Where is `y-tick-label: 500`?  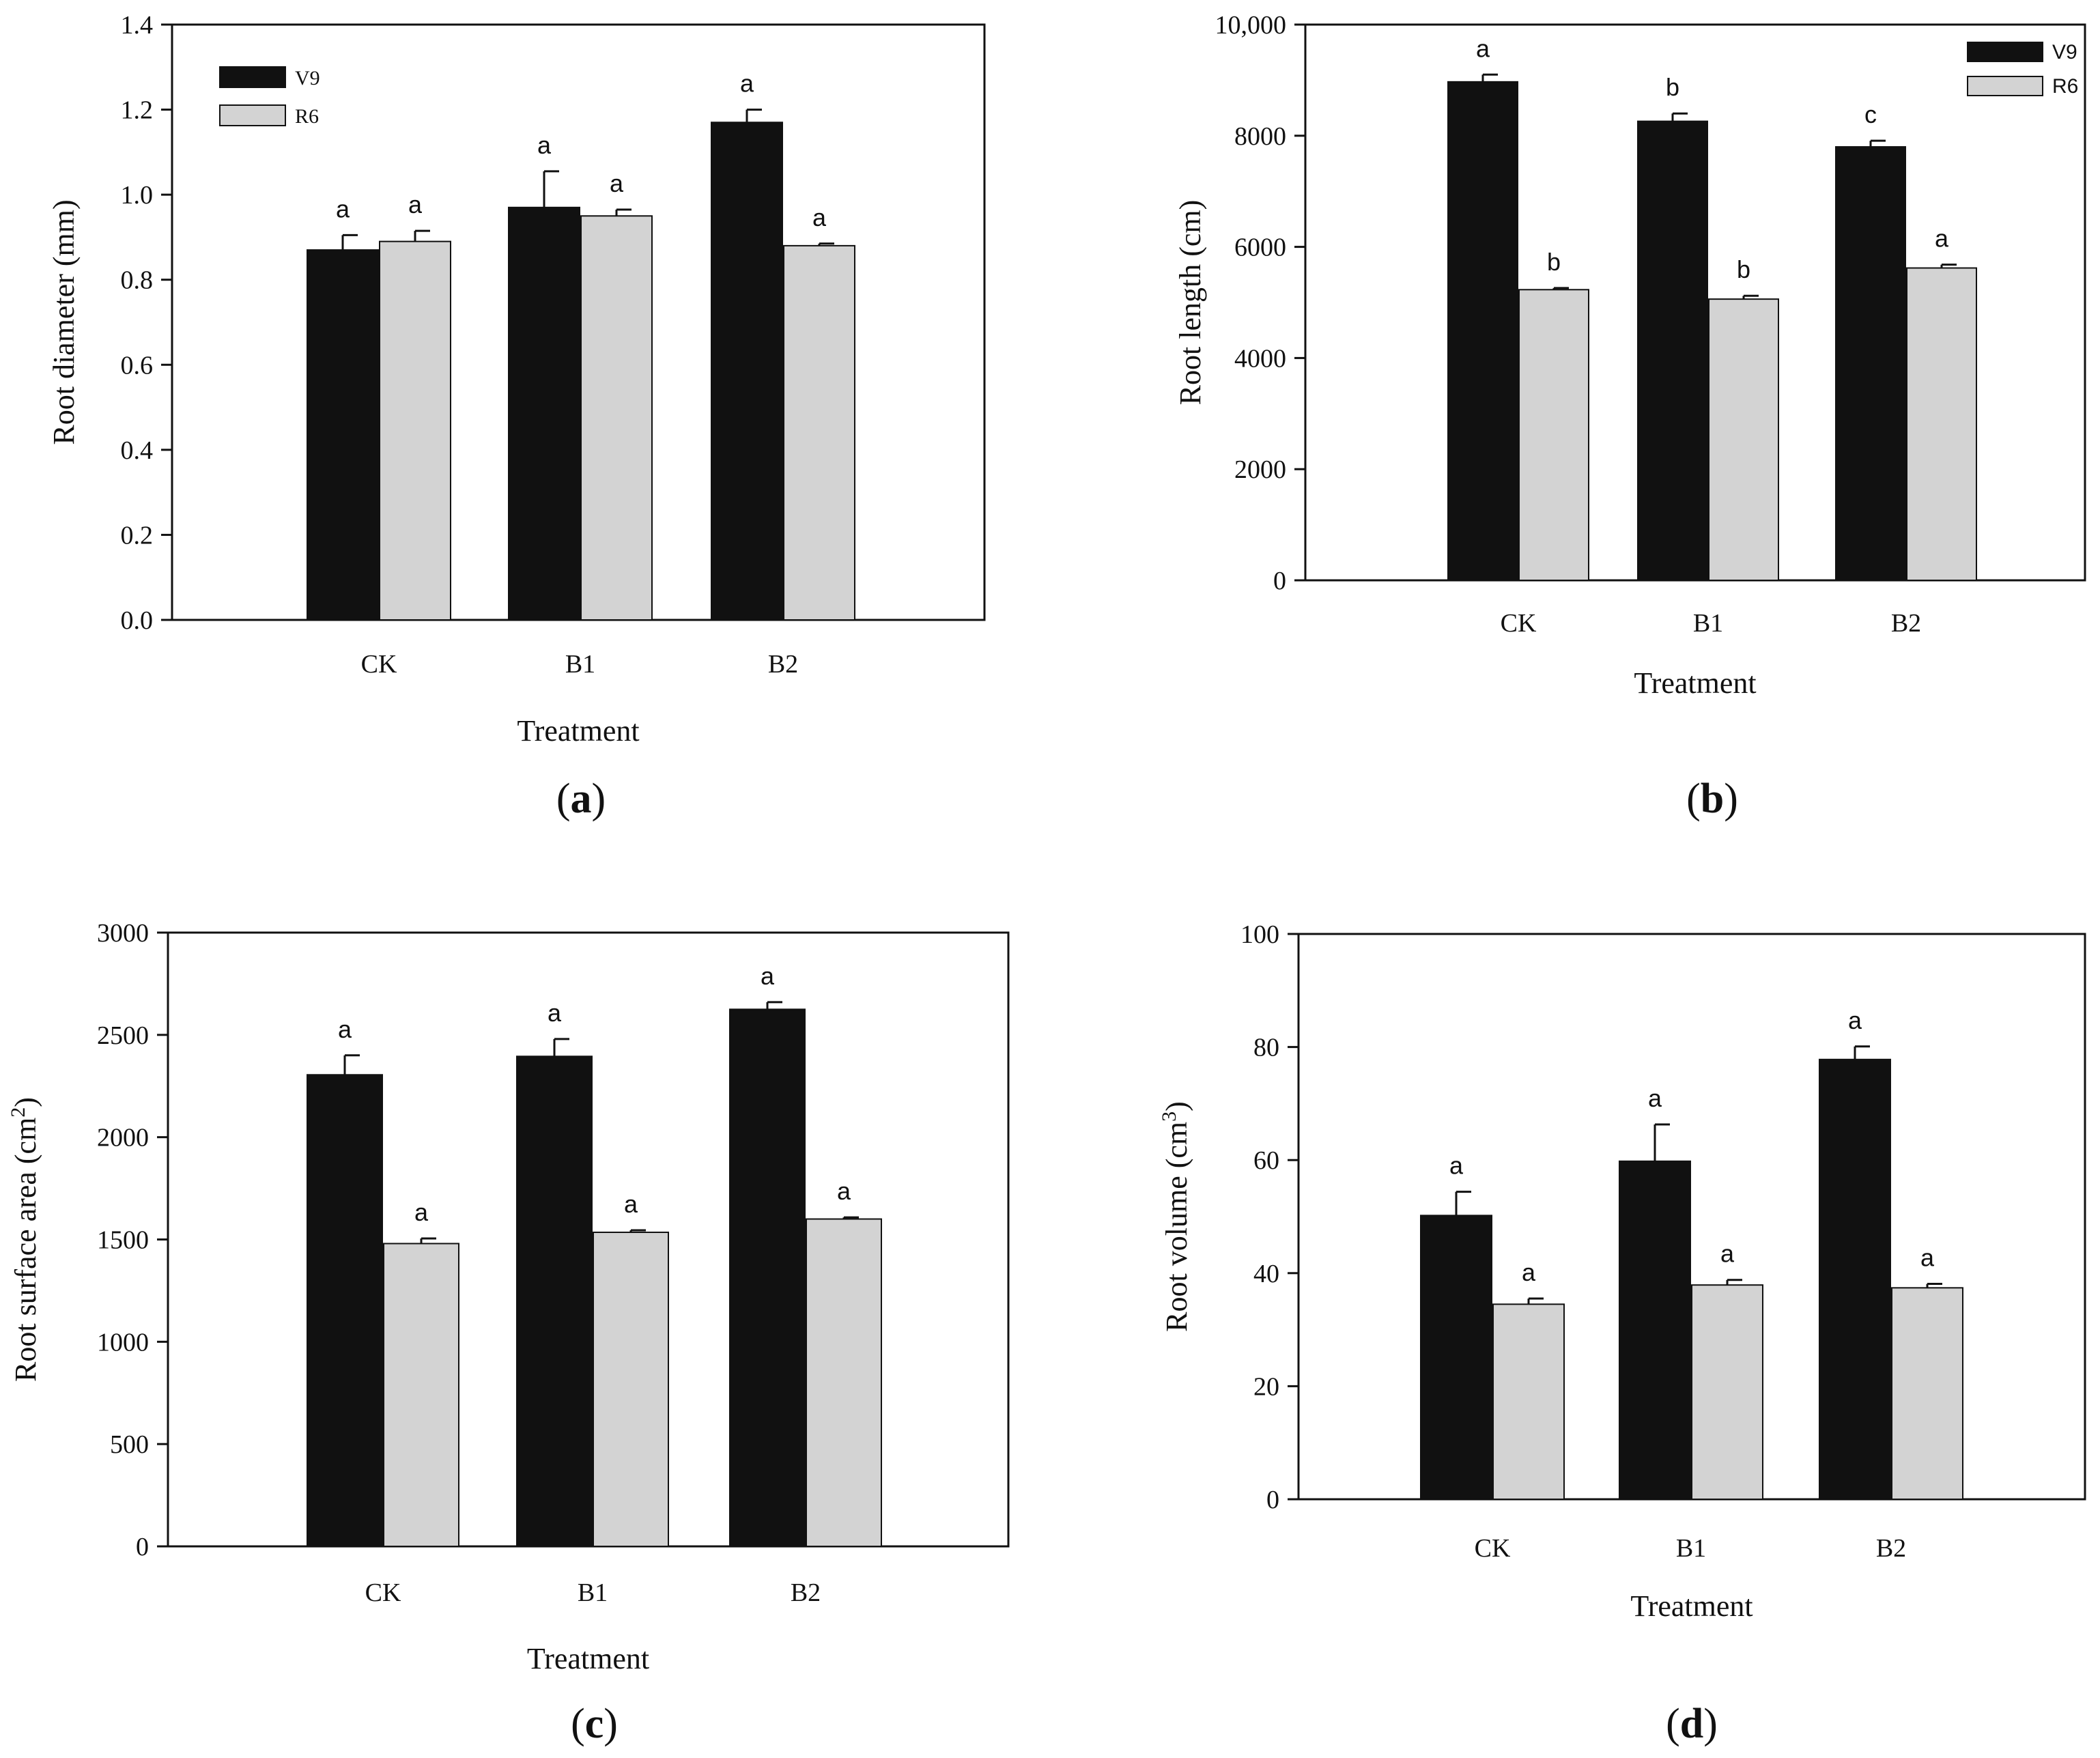
y-tick-label: 500 is located at coordinates (129, 1444).